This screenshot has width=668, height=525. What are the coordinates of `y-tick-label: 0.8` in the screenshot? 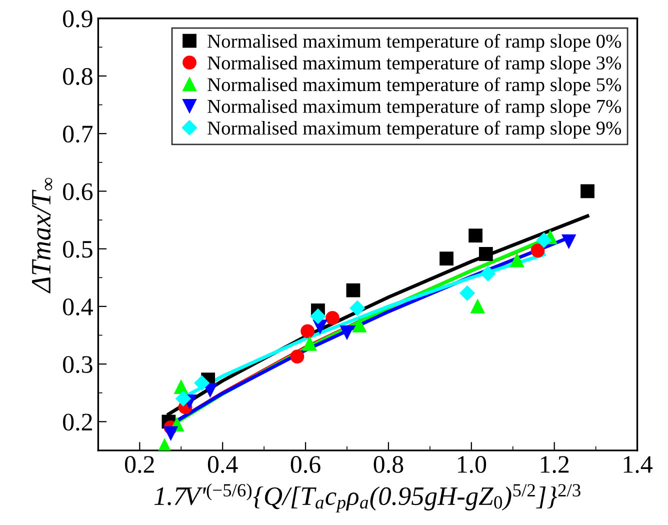 It's located at (77, 77).